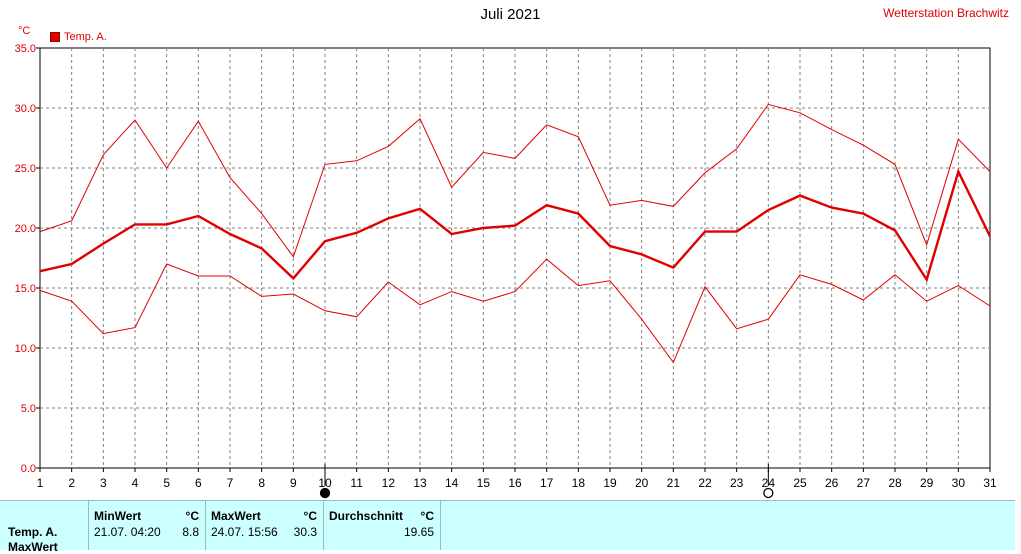 Image resolution: width=1021 pixels, height=554 pixels. I want to click on x-tick-label: 26, so click(832, 483).